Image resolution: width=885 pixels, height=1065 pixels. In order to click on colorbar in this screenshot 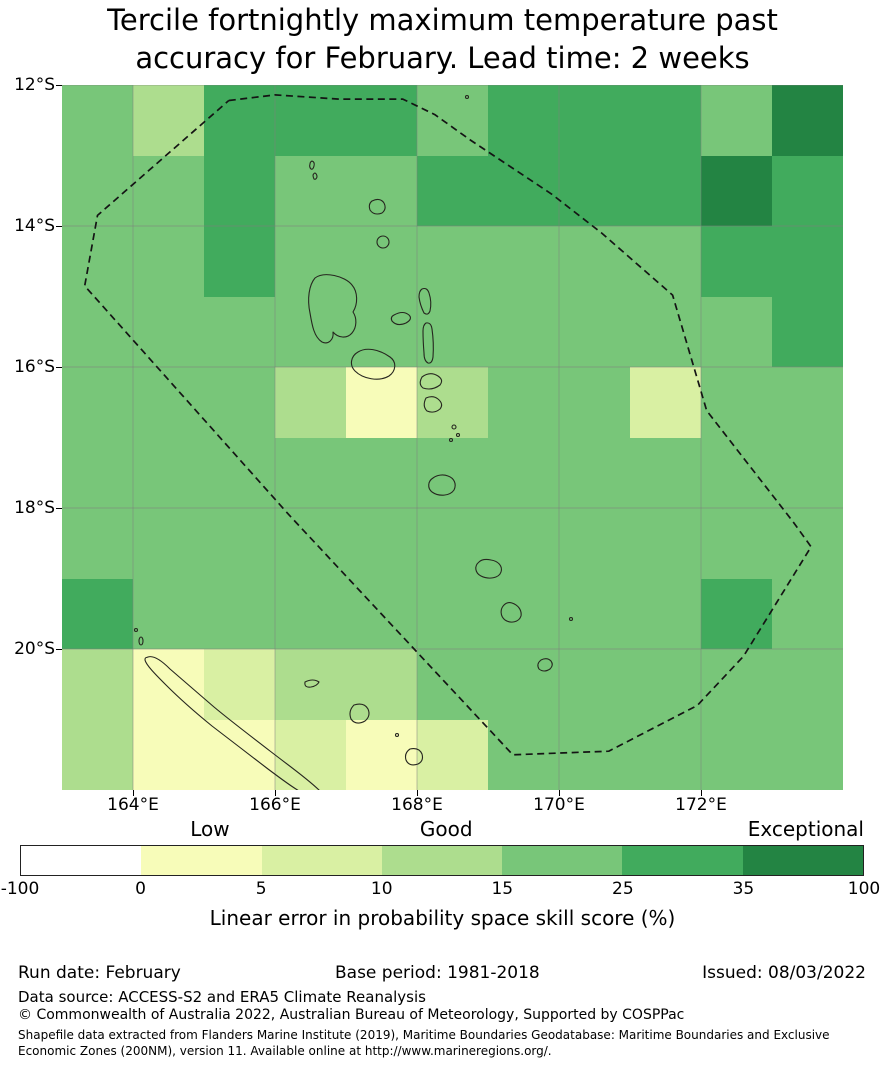, I will do `click(442, 860)`.